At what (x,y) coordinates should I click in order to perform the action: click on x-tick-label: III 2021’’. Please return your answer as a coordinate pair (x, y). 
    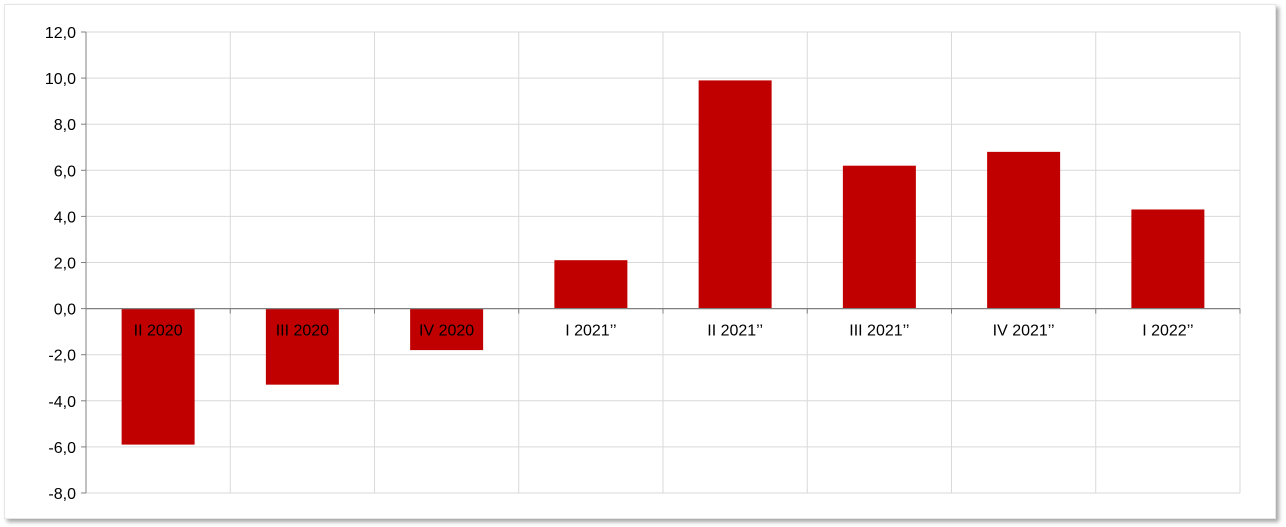
    Looking at the image, I should click on (879, 331).